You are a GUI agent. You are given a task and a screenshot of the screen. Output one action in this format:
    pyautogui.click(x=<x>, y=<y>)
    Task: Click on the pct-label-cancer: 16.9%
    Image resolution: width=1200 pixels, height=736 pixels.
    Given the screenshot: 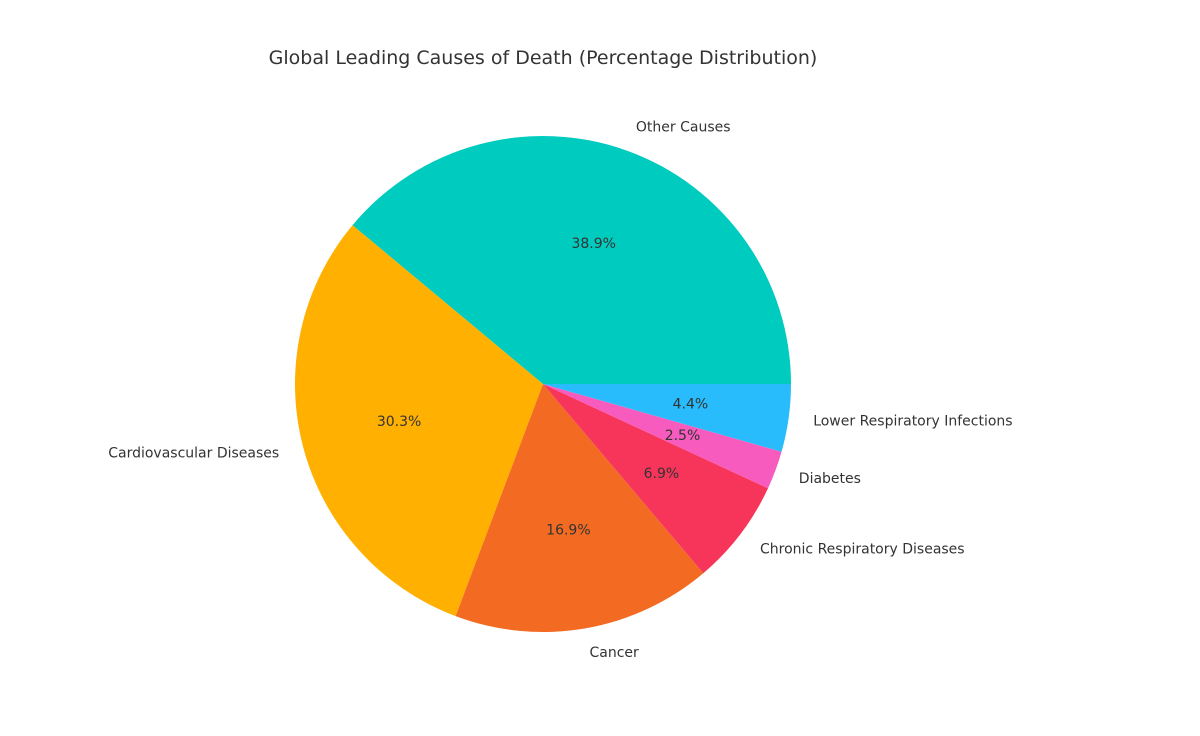 What is the action you would take?
    pyautogui.click(x=568, y=531)
    